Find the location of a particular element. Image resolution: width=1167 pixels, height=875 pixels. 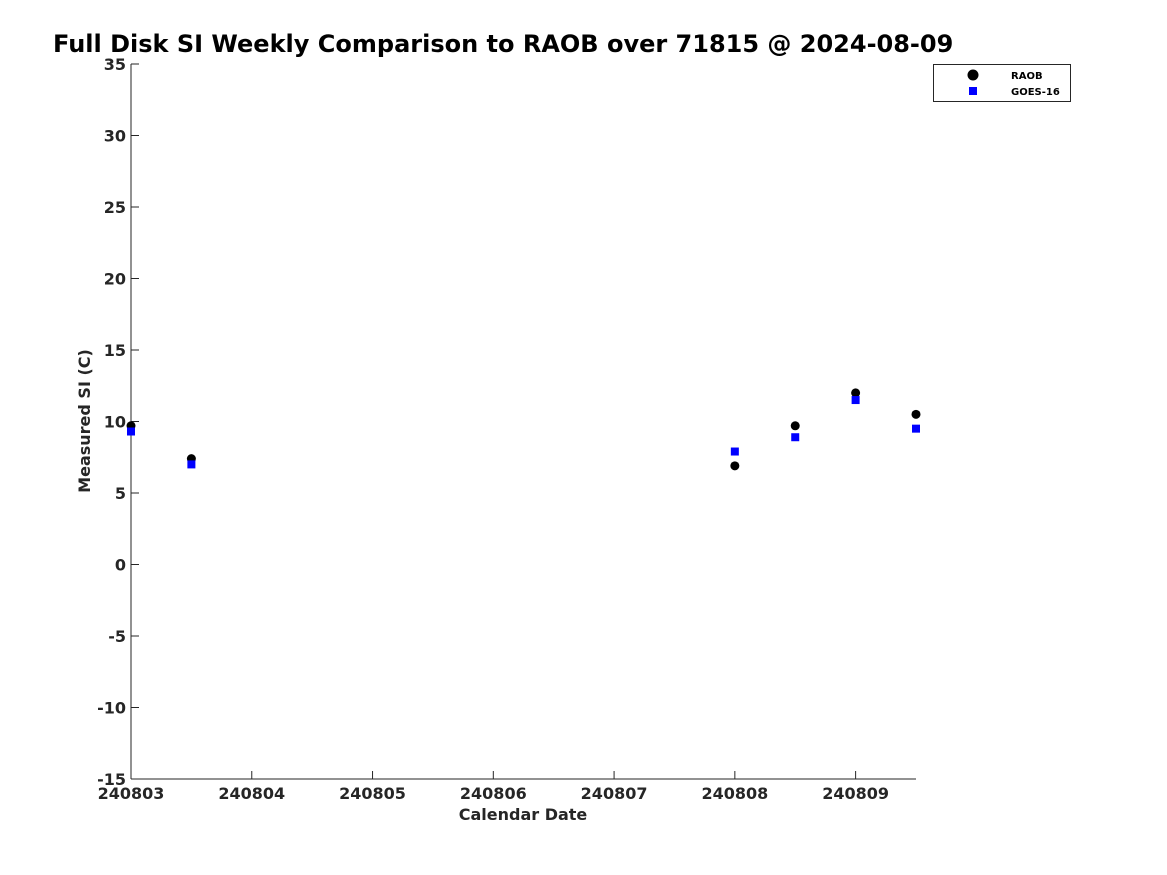

legend-label-raob: RAOB is located at coordinates (1027, 76).